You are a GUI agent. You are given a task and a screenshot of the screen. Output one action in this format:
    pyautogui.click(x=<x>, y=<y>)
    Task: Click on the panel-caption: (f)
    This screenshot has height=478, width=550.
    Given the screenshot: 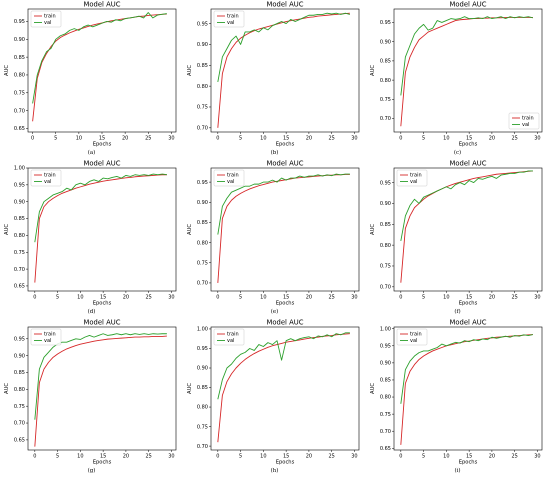 What is the action you would take?
    pyautogui.click(x=457, y=312)
    